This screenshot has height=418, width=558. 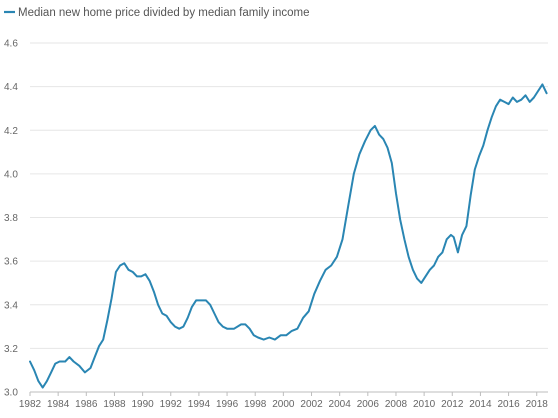 I want to click on x-tick-label: 2018, so click(x=537, y=404).